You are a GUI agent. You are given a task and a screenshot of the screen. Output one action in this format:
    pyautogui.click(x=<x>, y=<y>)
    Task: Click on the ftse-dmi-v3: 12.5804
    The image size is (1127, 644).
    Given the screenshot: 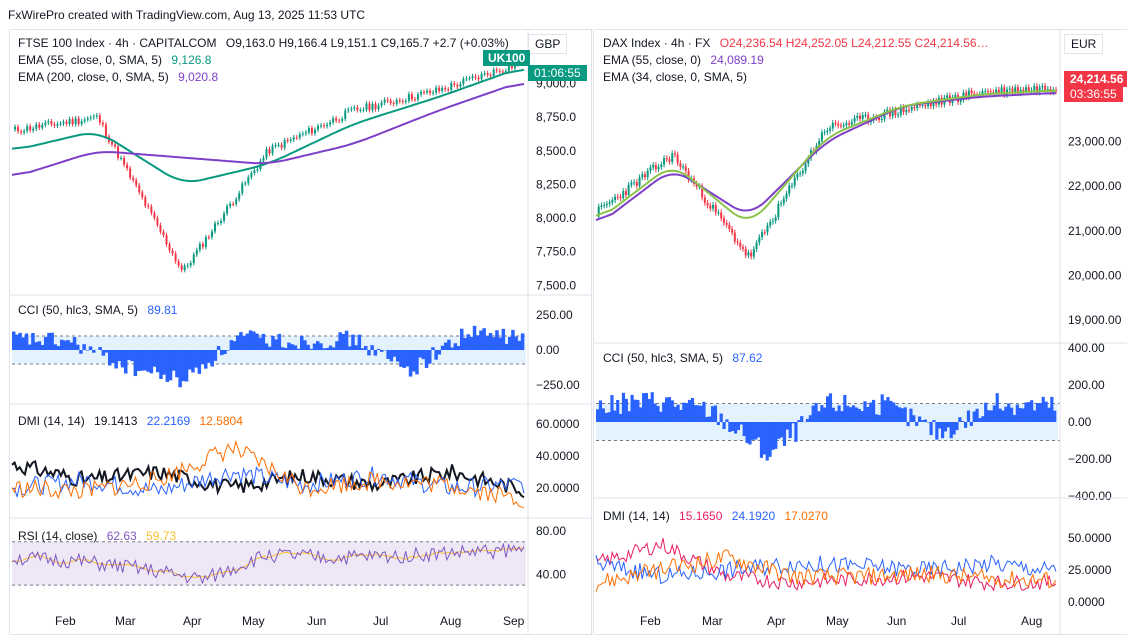 What is the action you would take?
    pyautogui.click(x=221, y=421)
    